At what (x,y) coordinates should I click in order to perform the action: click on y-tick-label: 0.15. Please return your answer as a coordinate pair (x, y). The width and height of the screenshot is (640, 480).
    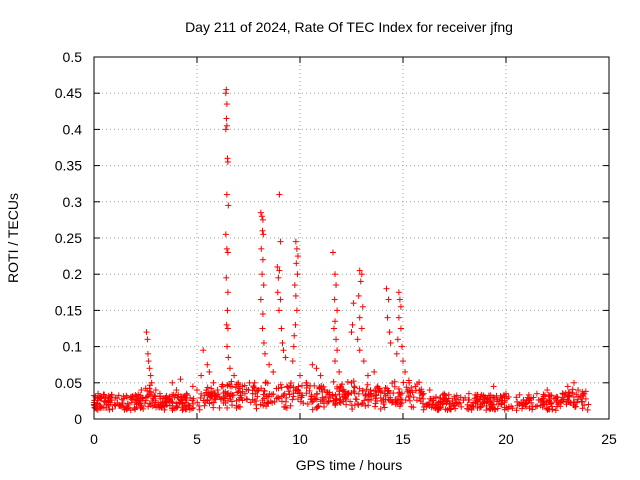
    Looking at the image, I should click on (68, 310).